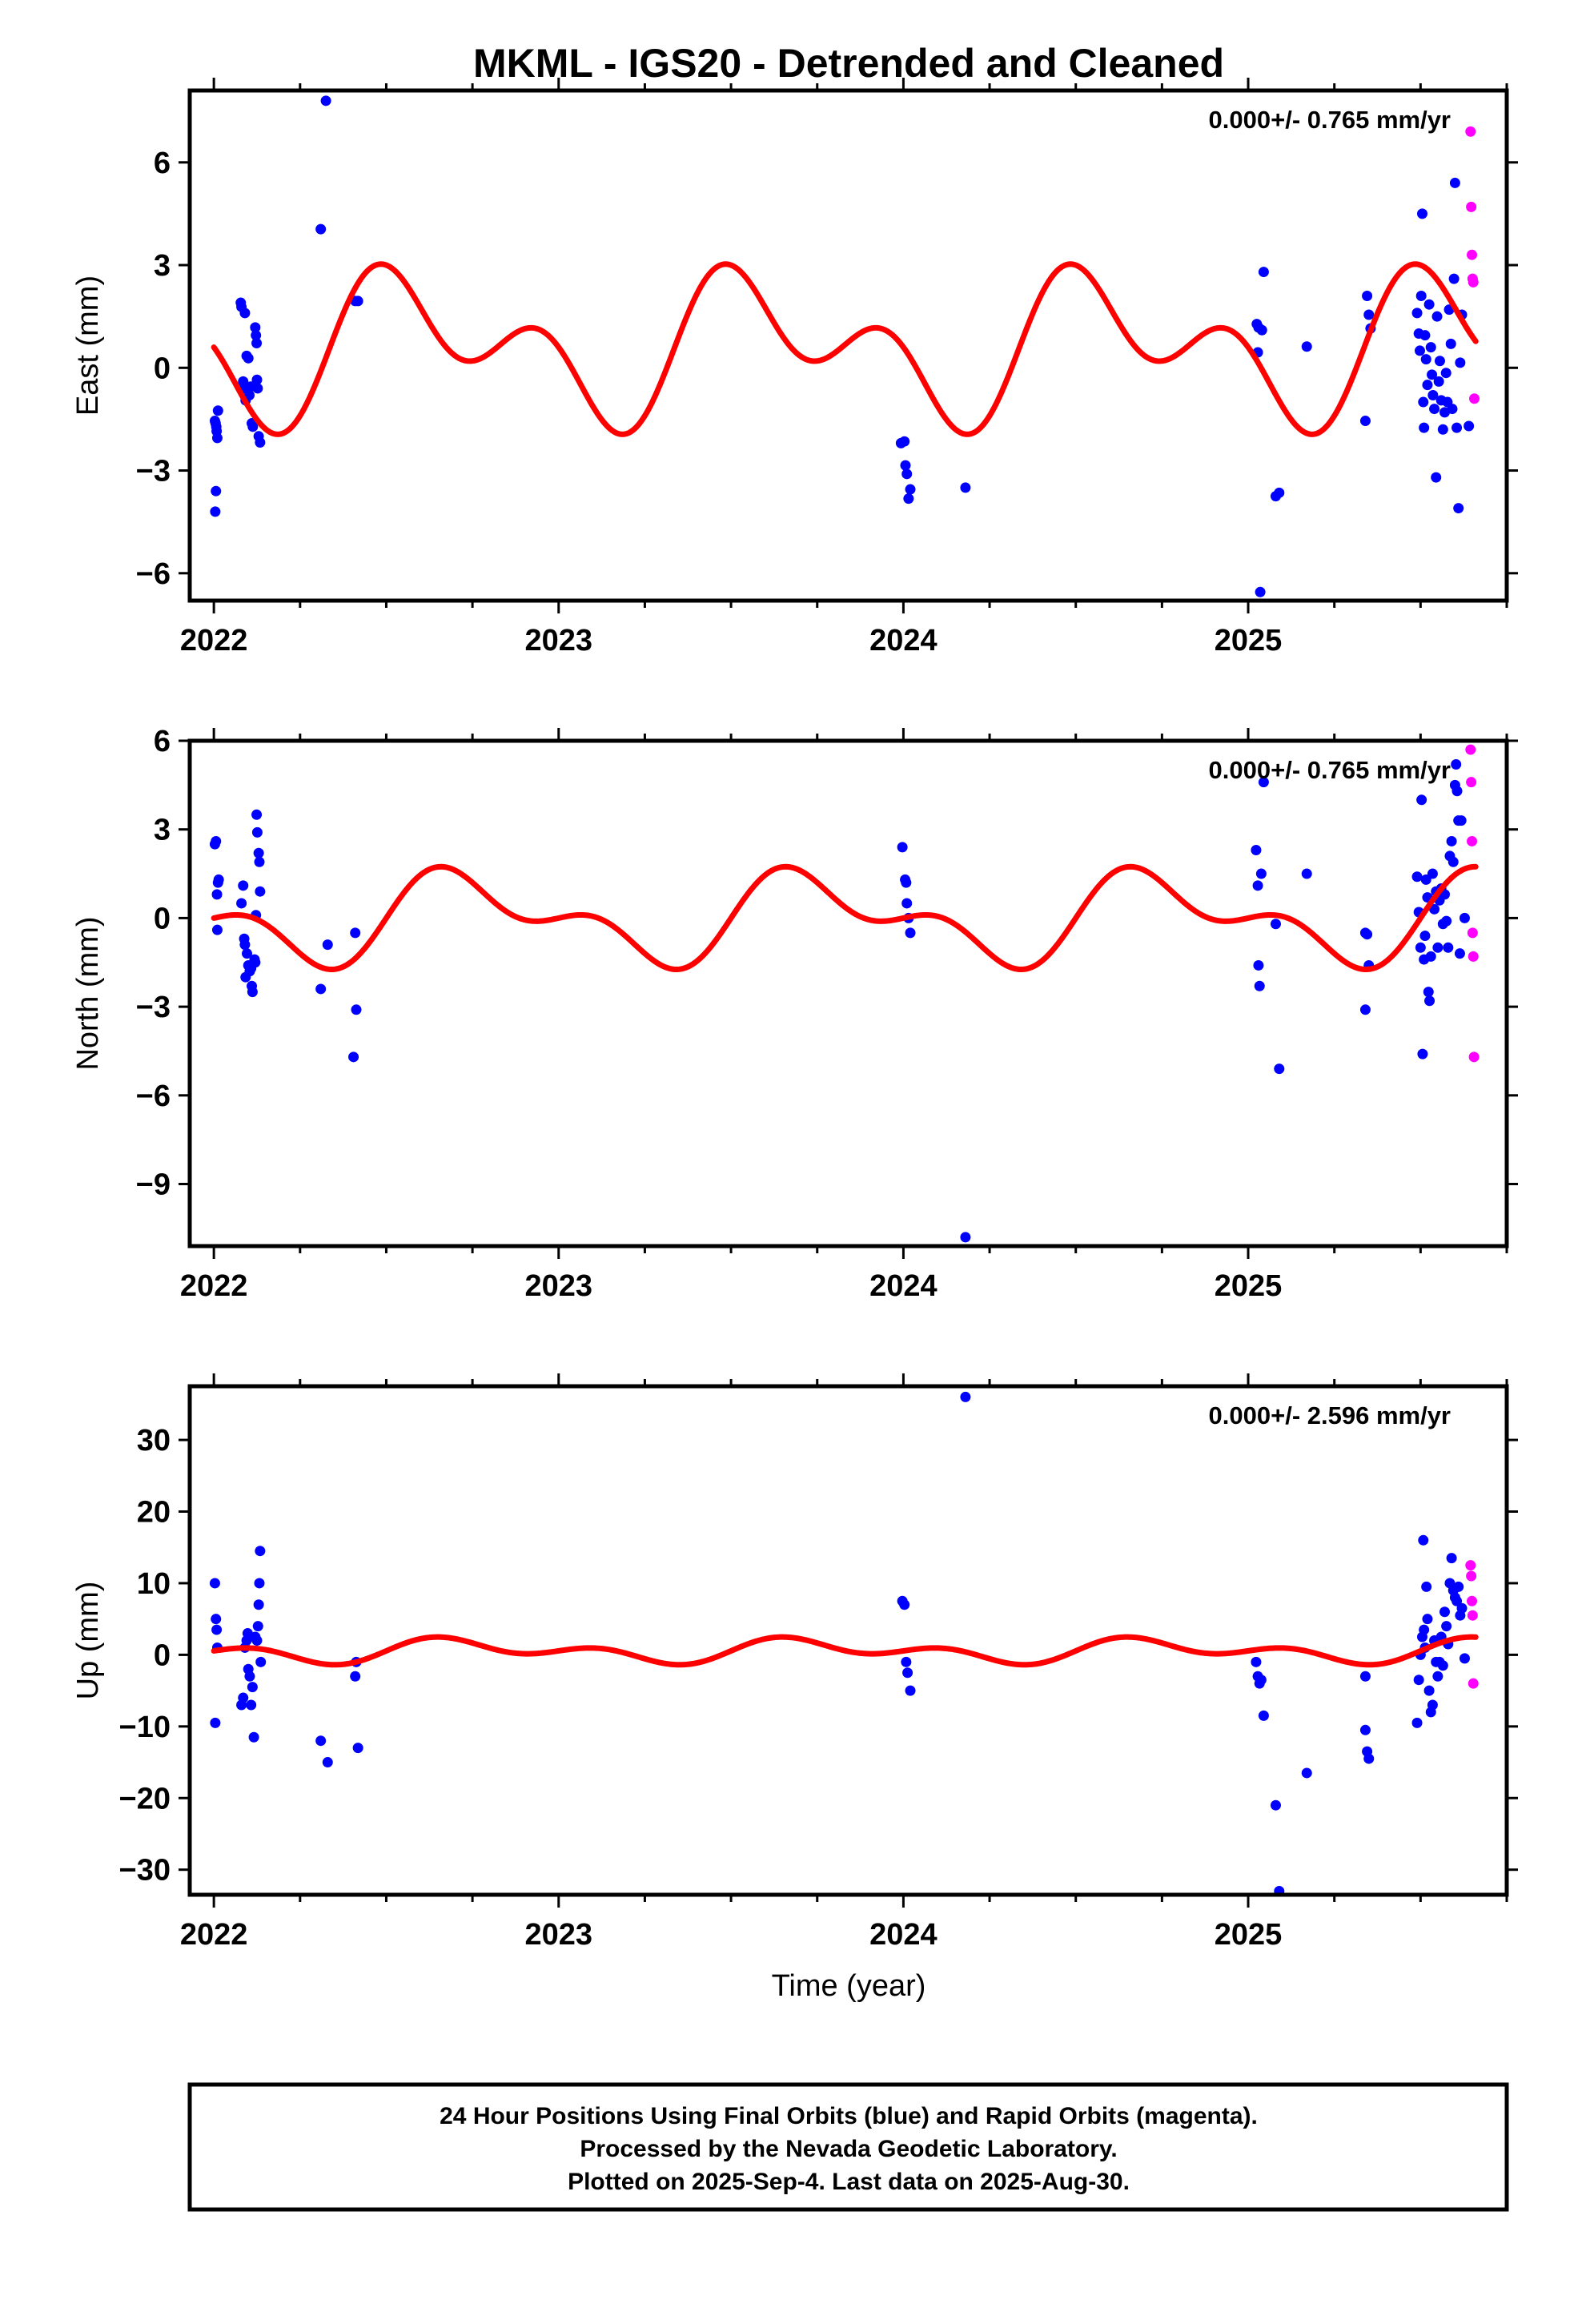  Describe the element at coordinates (145, 1798) in the screenshot. I see `y-tick-label: −20` at that location.